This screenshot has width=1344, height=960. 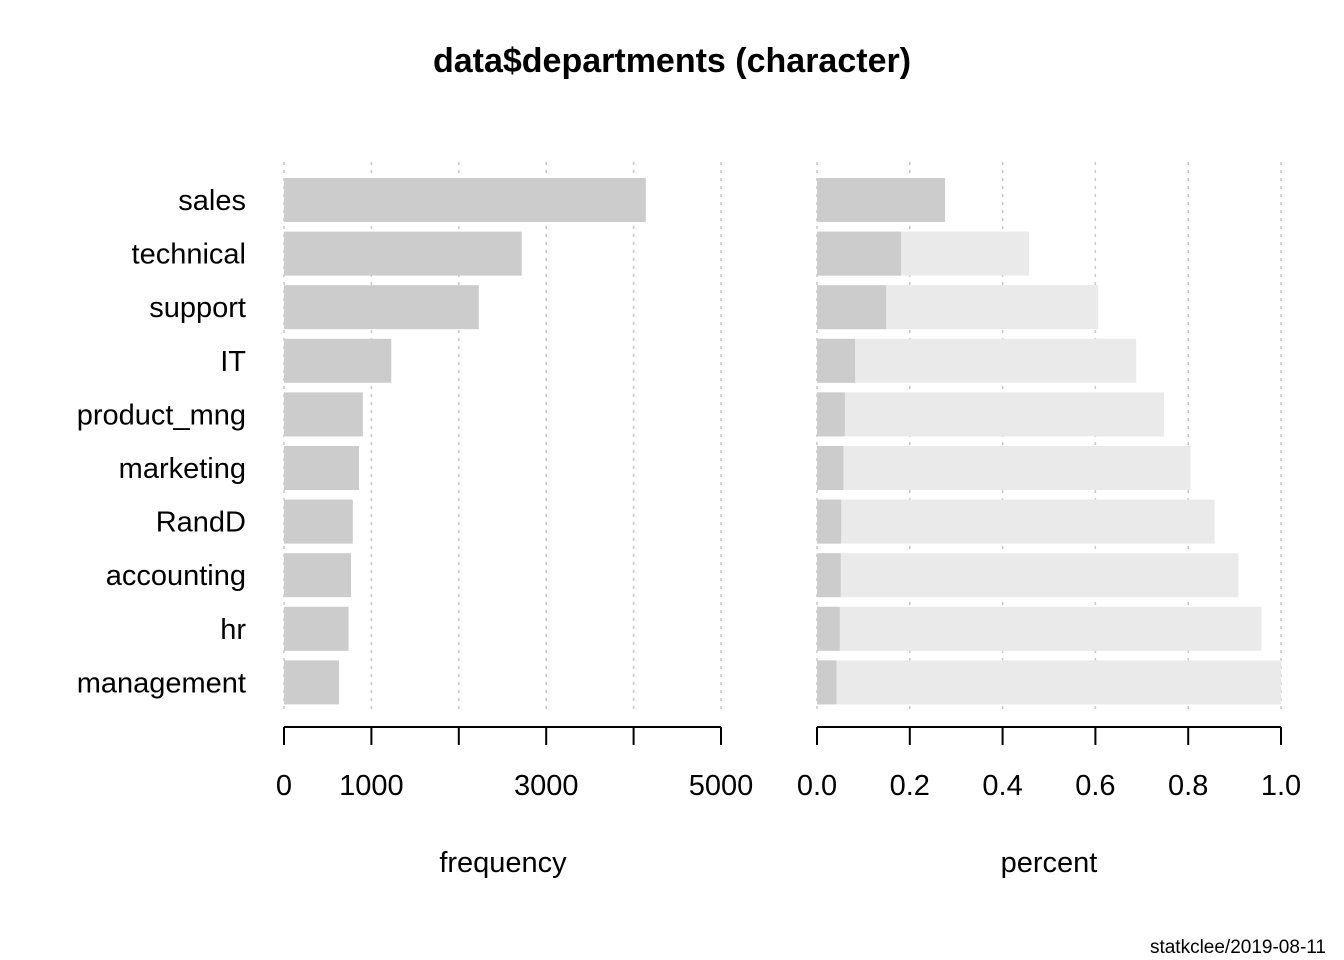 I want to click on percent-tick-label: 0.8, so click(x=1188, y=786).